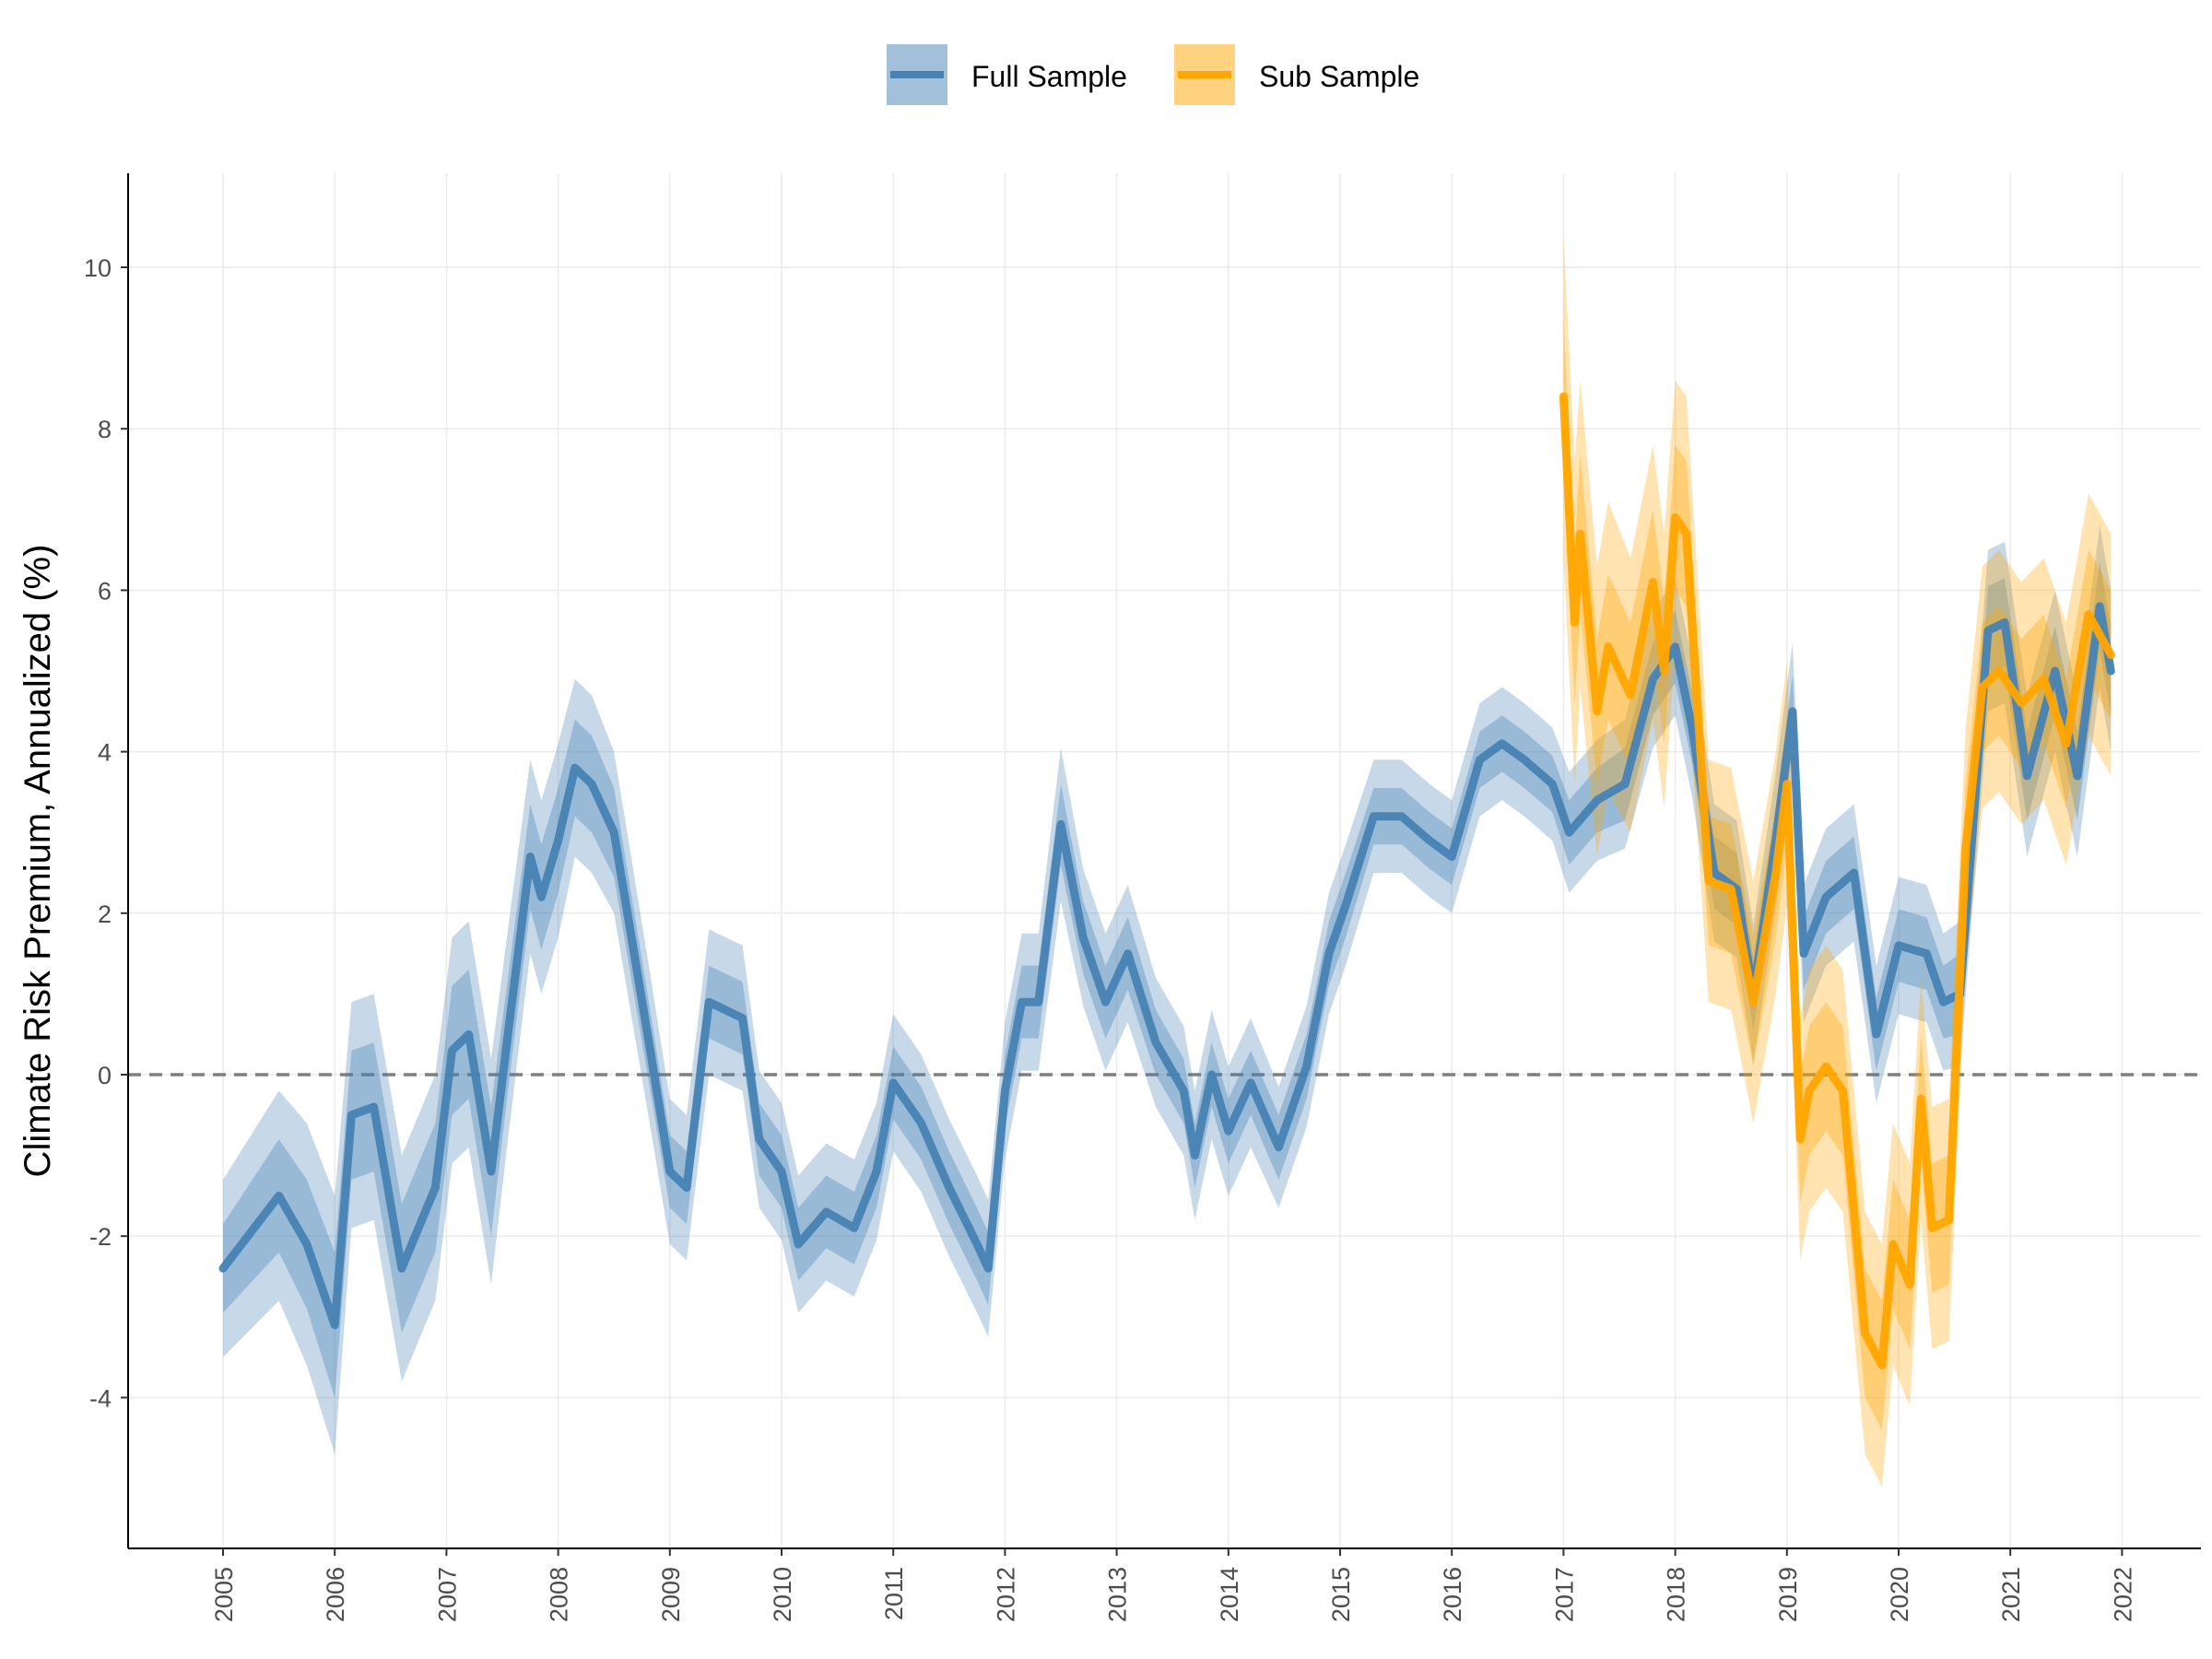 The height and width of the screenshot is (1659, 2212). I want to click on x-tick-label-2017: 2017, so click(1564, 1594).